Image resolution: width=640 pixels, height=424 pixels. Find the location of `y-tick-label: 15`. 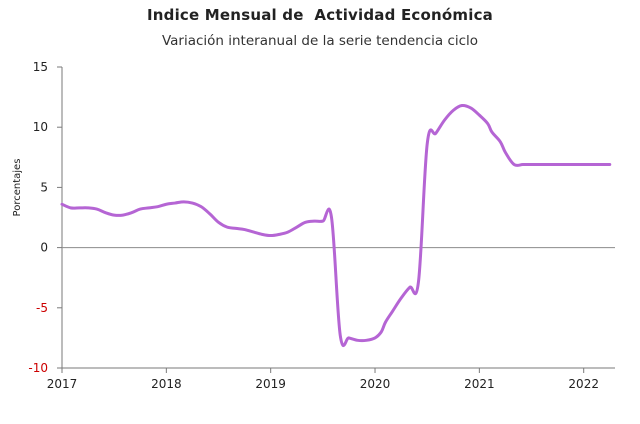

y-tick-label: 15 is located at coordinates (40, 67).